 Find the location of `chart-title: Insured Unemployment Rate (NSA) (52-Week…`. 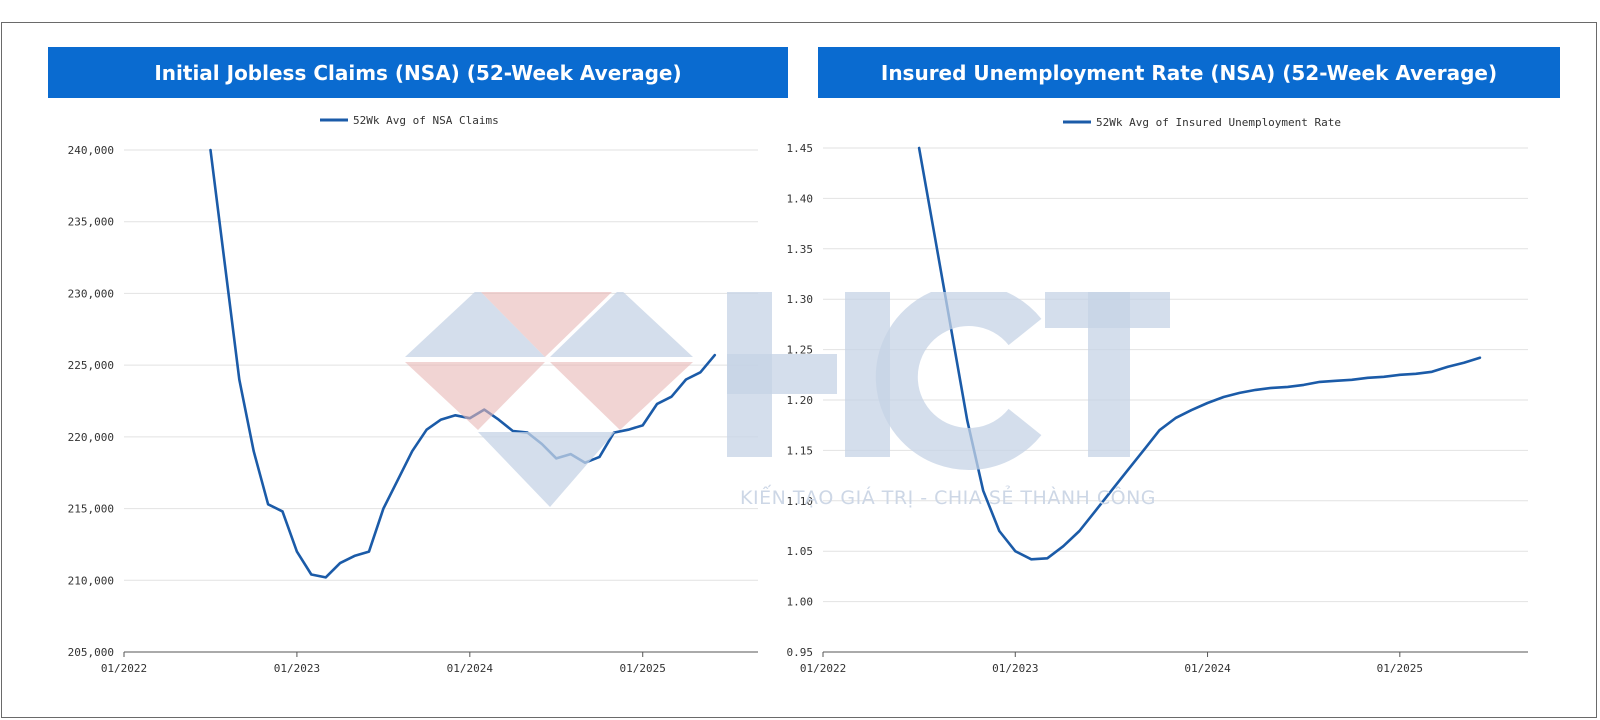

chart-title: Insured Unemployment Rate (NSA) (52-Week… is located at coordinates (1189, 72).